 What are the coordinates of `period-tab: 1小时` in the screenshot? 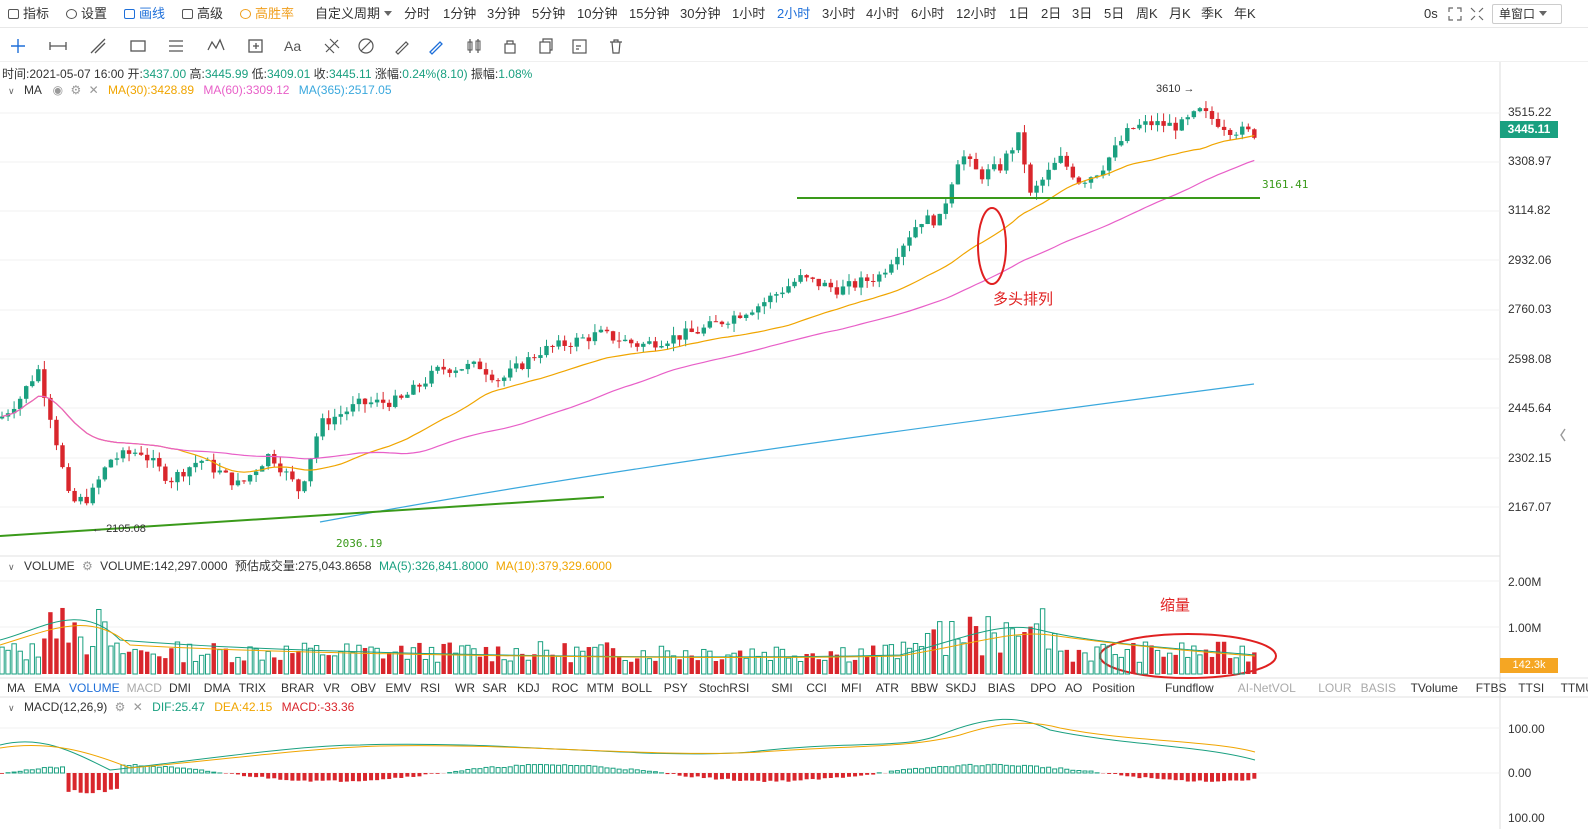 It's located at (749, 13).